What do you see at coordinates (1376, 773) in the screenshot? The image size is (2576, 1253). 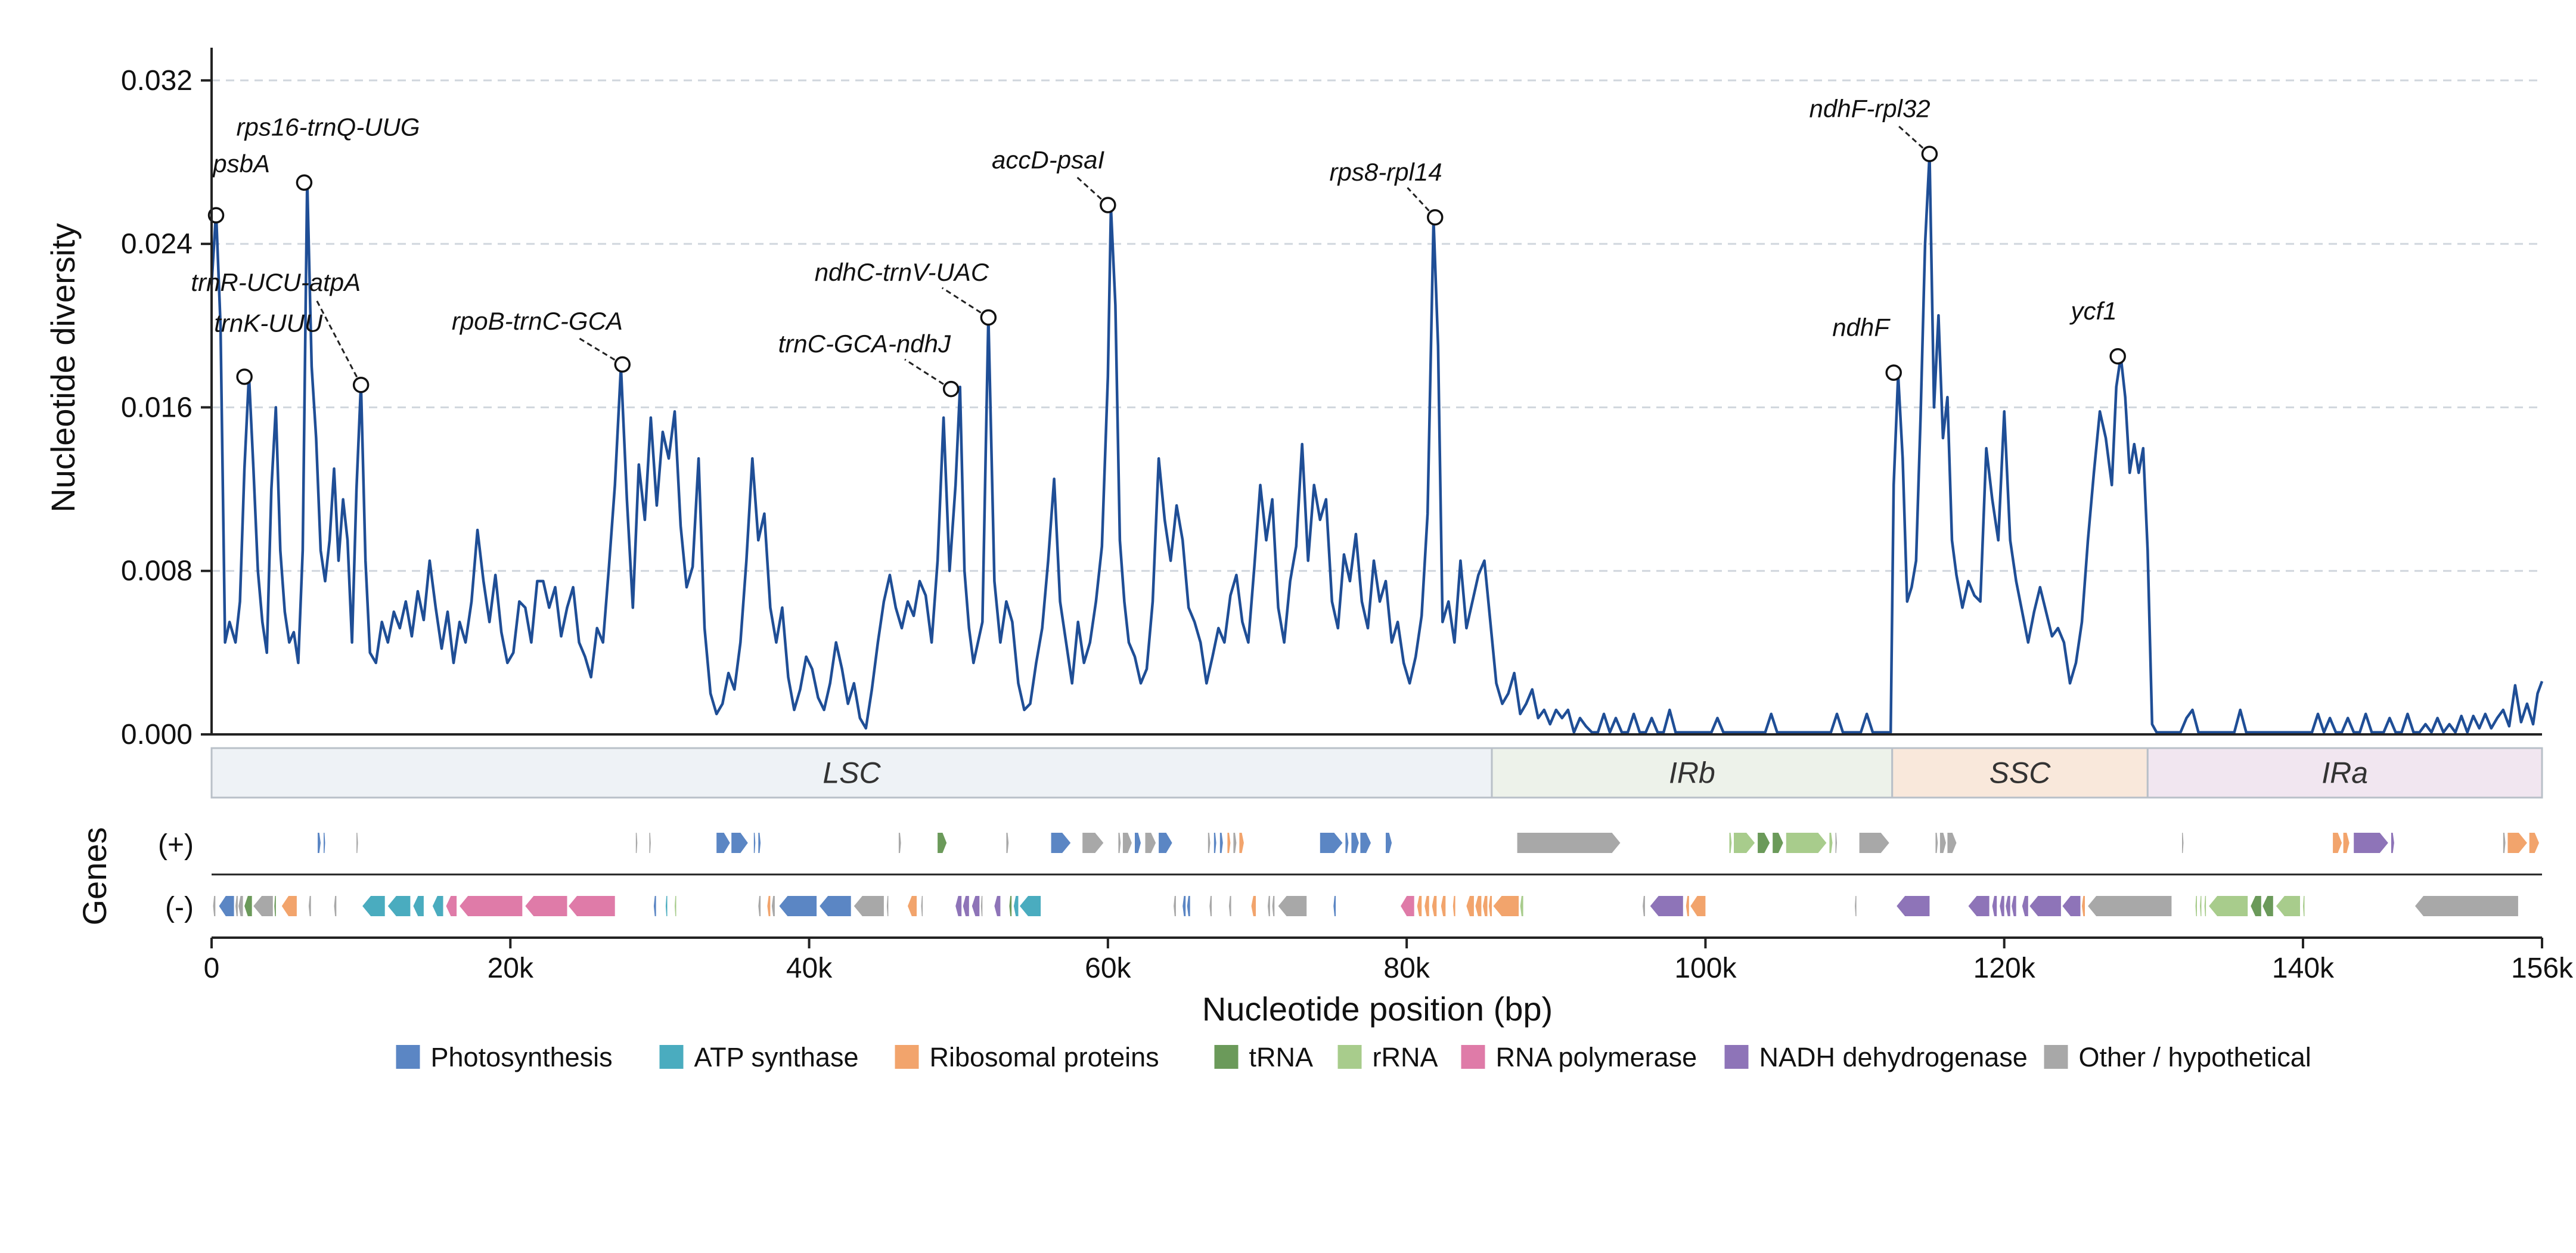 I see `region-bar: LSC IRb SSC IRa` at bounding box center [1376, 773].